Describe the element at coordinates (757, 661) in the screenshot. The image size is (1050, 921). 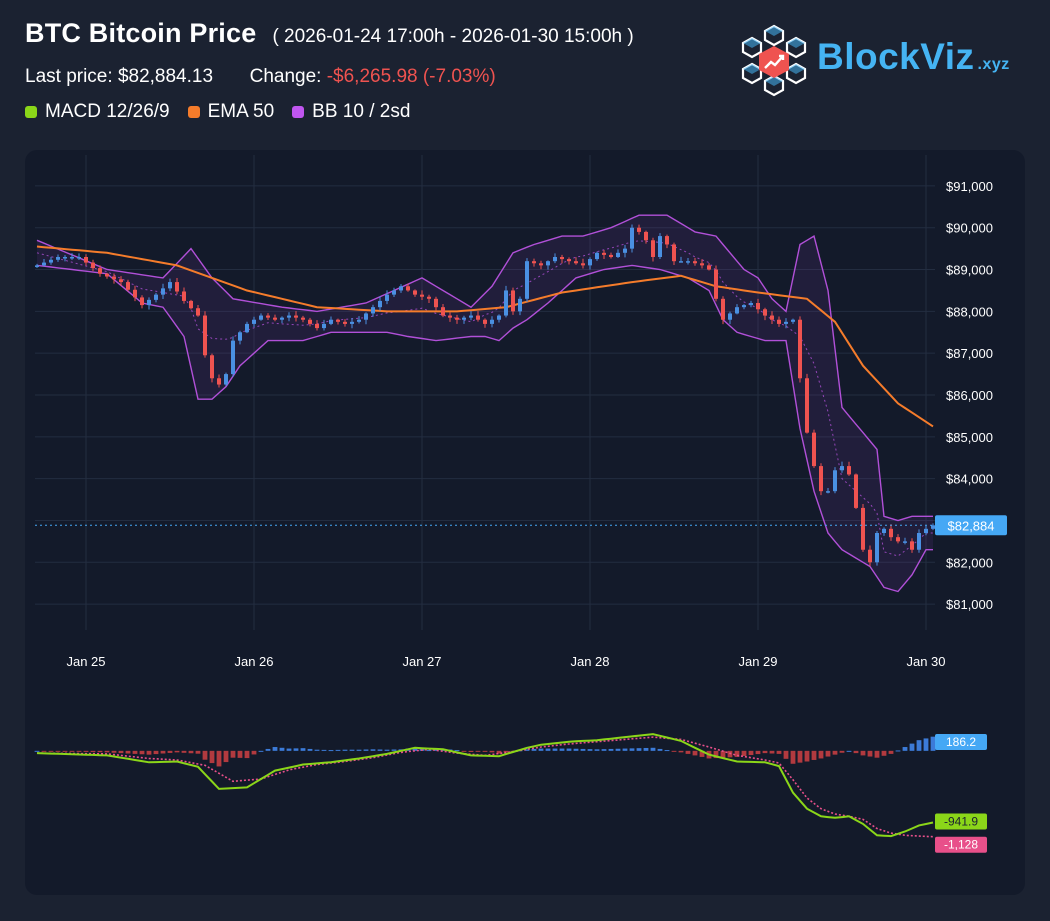
I see `x-tick-label: Jan 29` at that location.